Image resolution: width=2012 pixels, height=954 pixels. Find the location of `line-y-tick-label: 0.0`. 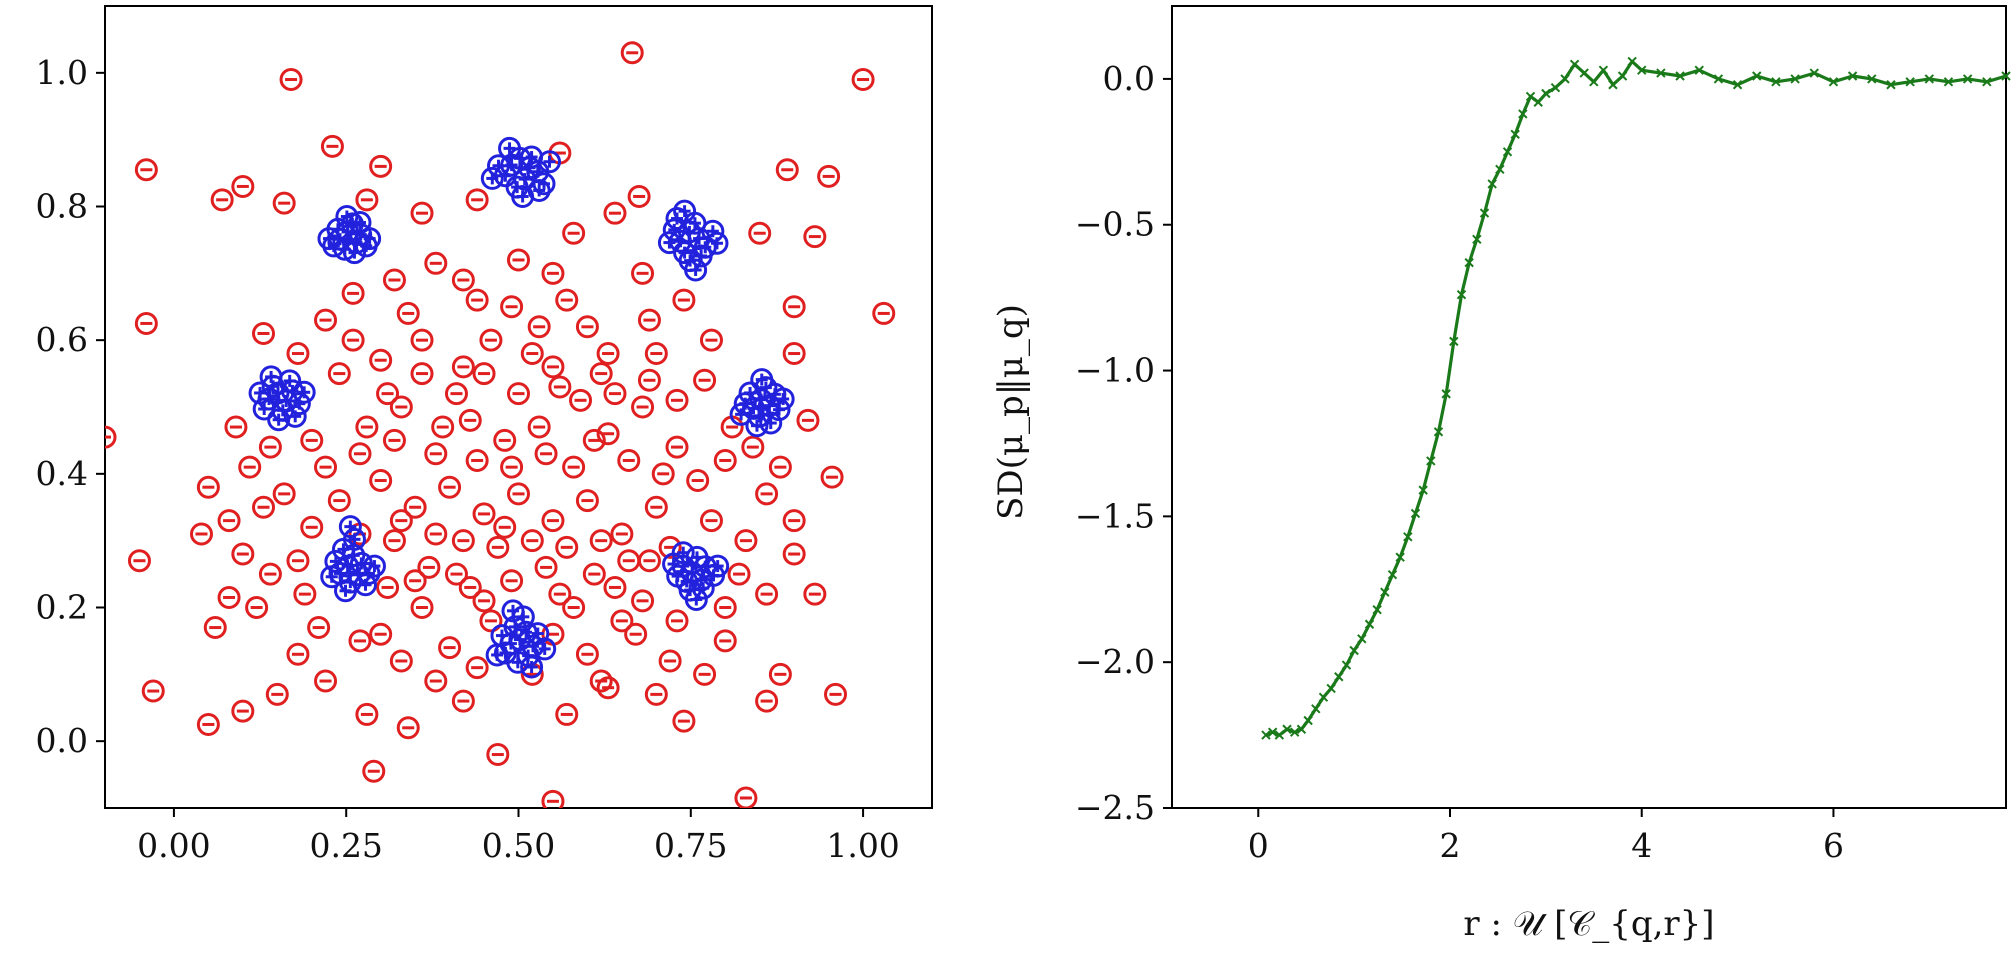

line-y-tick-label: 0.0 is located at coordinates (1129, 78).